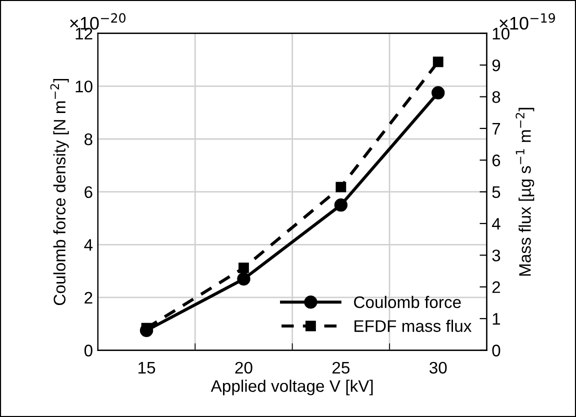  What do you see at coordinates (501, 34) in the screenshot?
I see `y2-tick-label: 10` at bounding box center [501, 34].